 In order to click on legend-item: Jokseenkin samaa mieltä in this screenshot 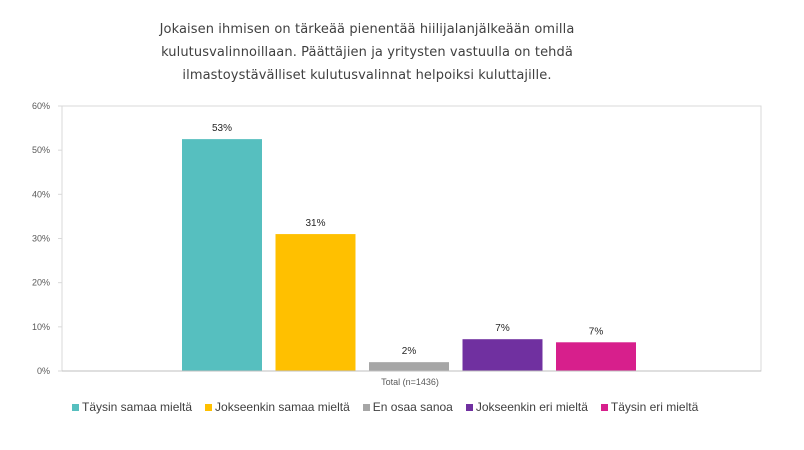, I will do `click(277, 407)`.